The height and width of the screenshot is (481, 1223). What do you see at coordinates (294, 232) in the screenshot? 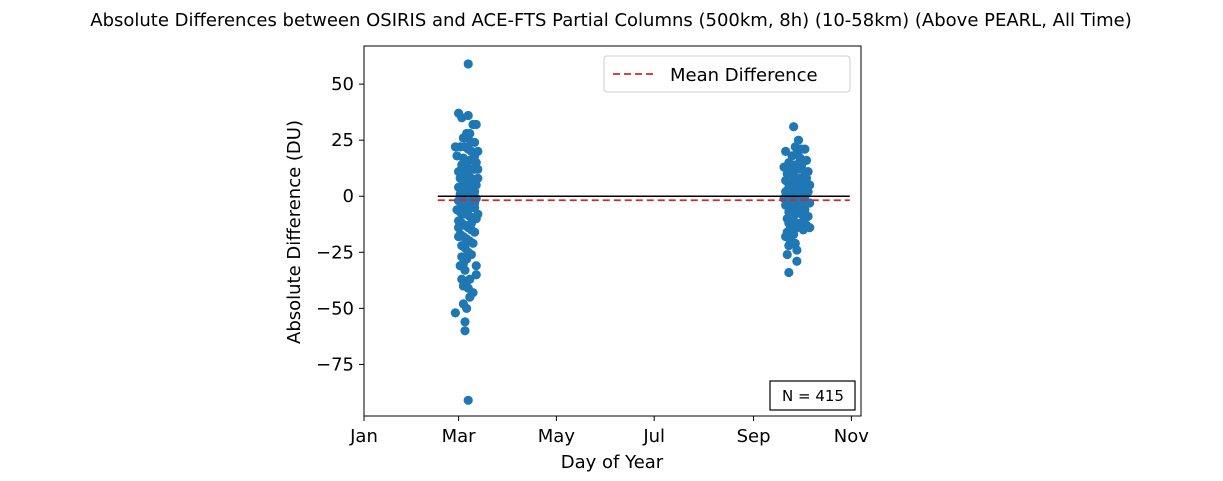
I see `y-axis-label: Absolute Difference (DU)` at bounding box center [294, 232].